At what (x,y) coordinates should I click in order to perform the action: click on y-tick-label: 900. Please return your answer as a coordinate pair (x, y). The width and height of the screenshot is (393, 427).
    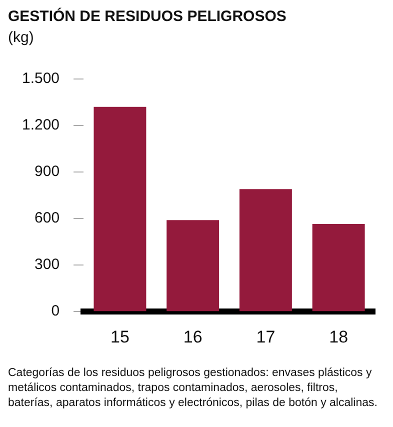
    Looking at the image, I should click on (47, 171).